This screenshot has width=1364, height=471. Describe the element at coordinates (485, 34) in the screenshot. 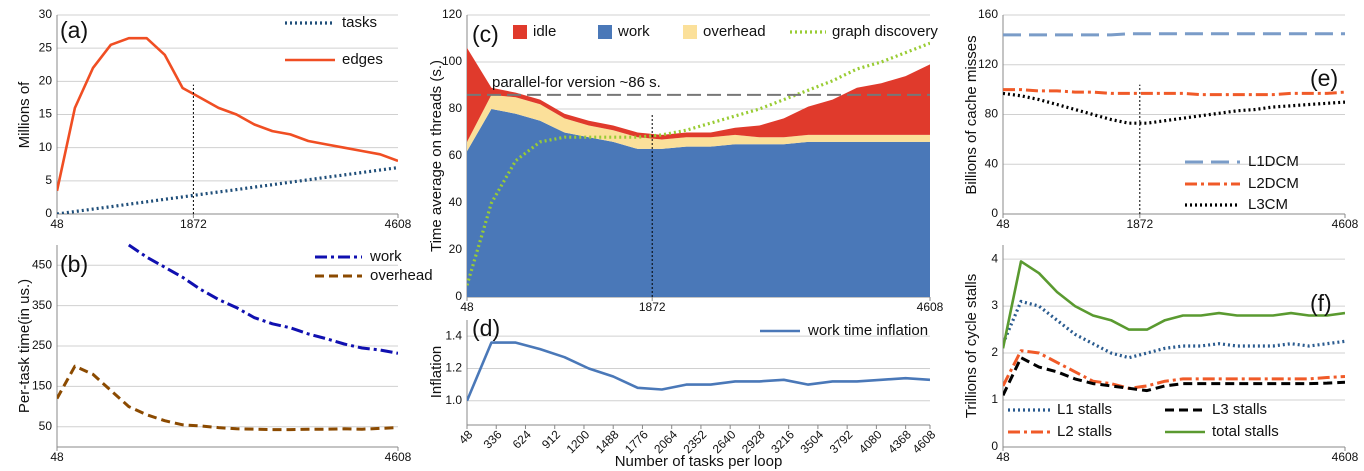

I see `panel-label: (c)` at that location.